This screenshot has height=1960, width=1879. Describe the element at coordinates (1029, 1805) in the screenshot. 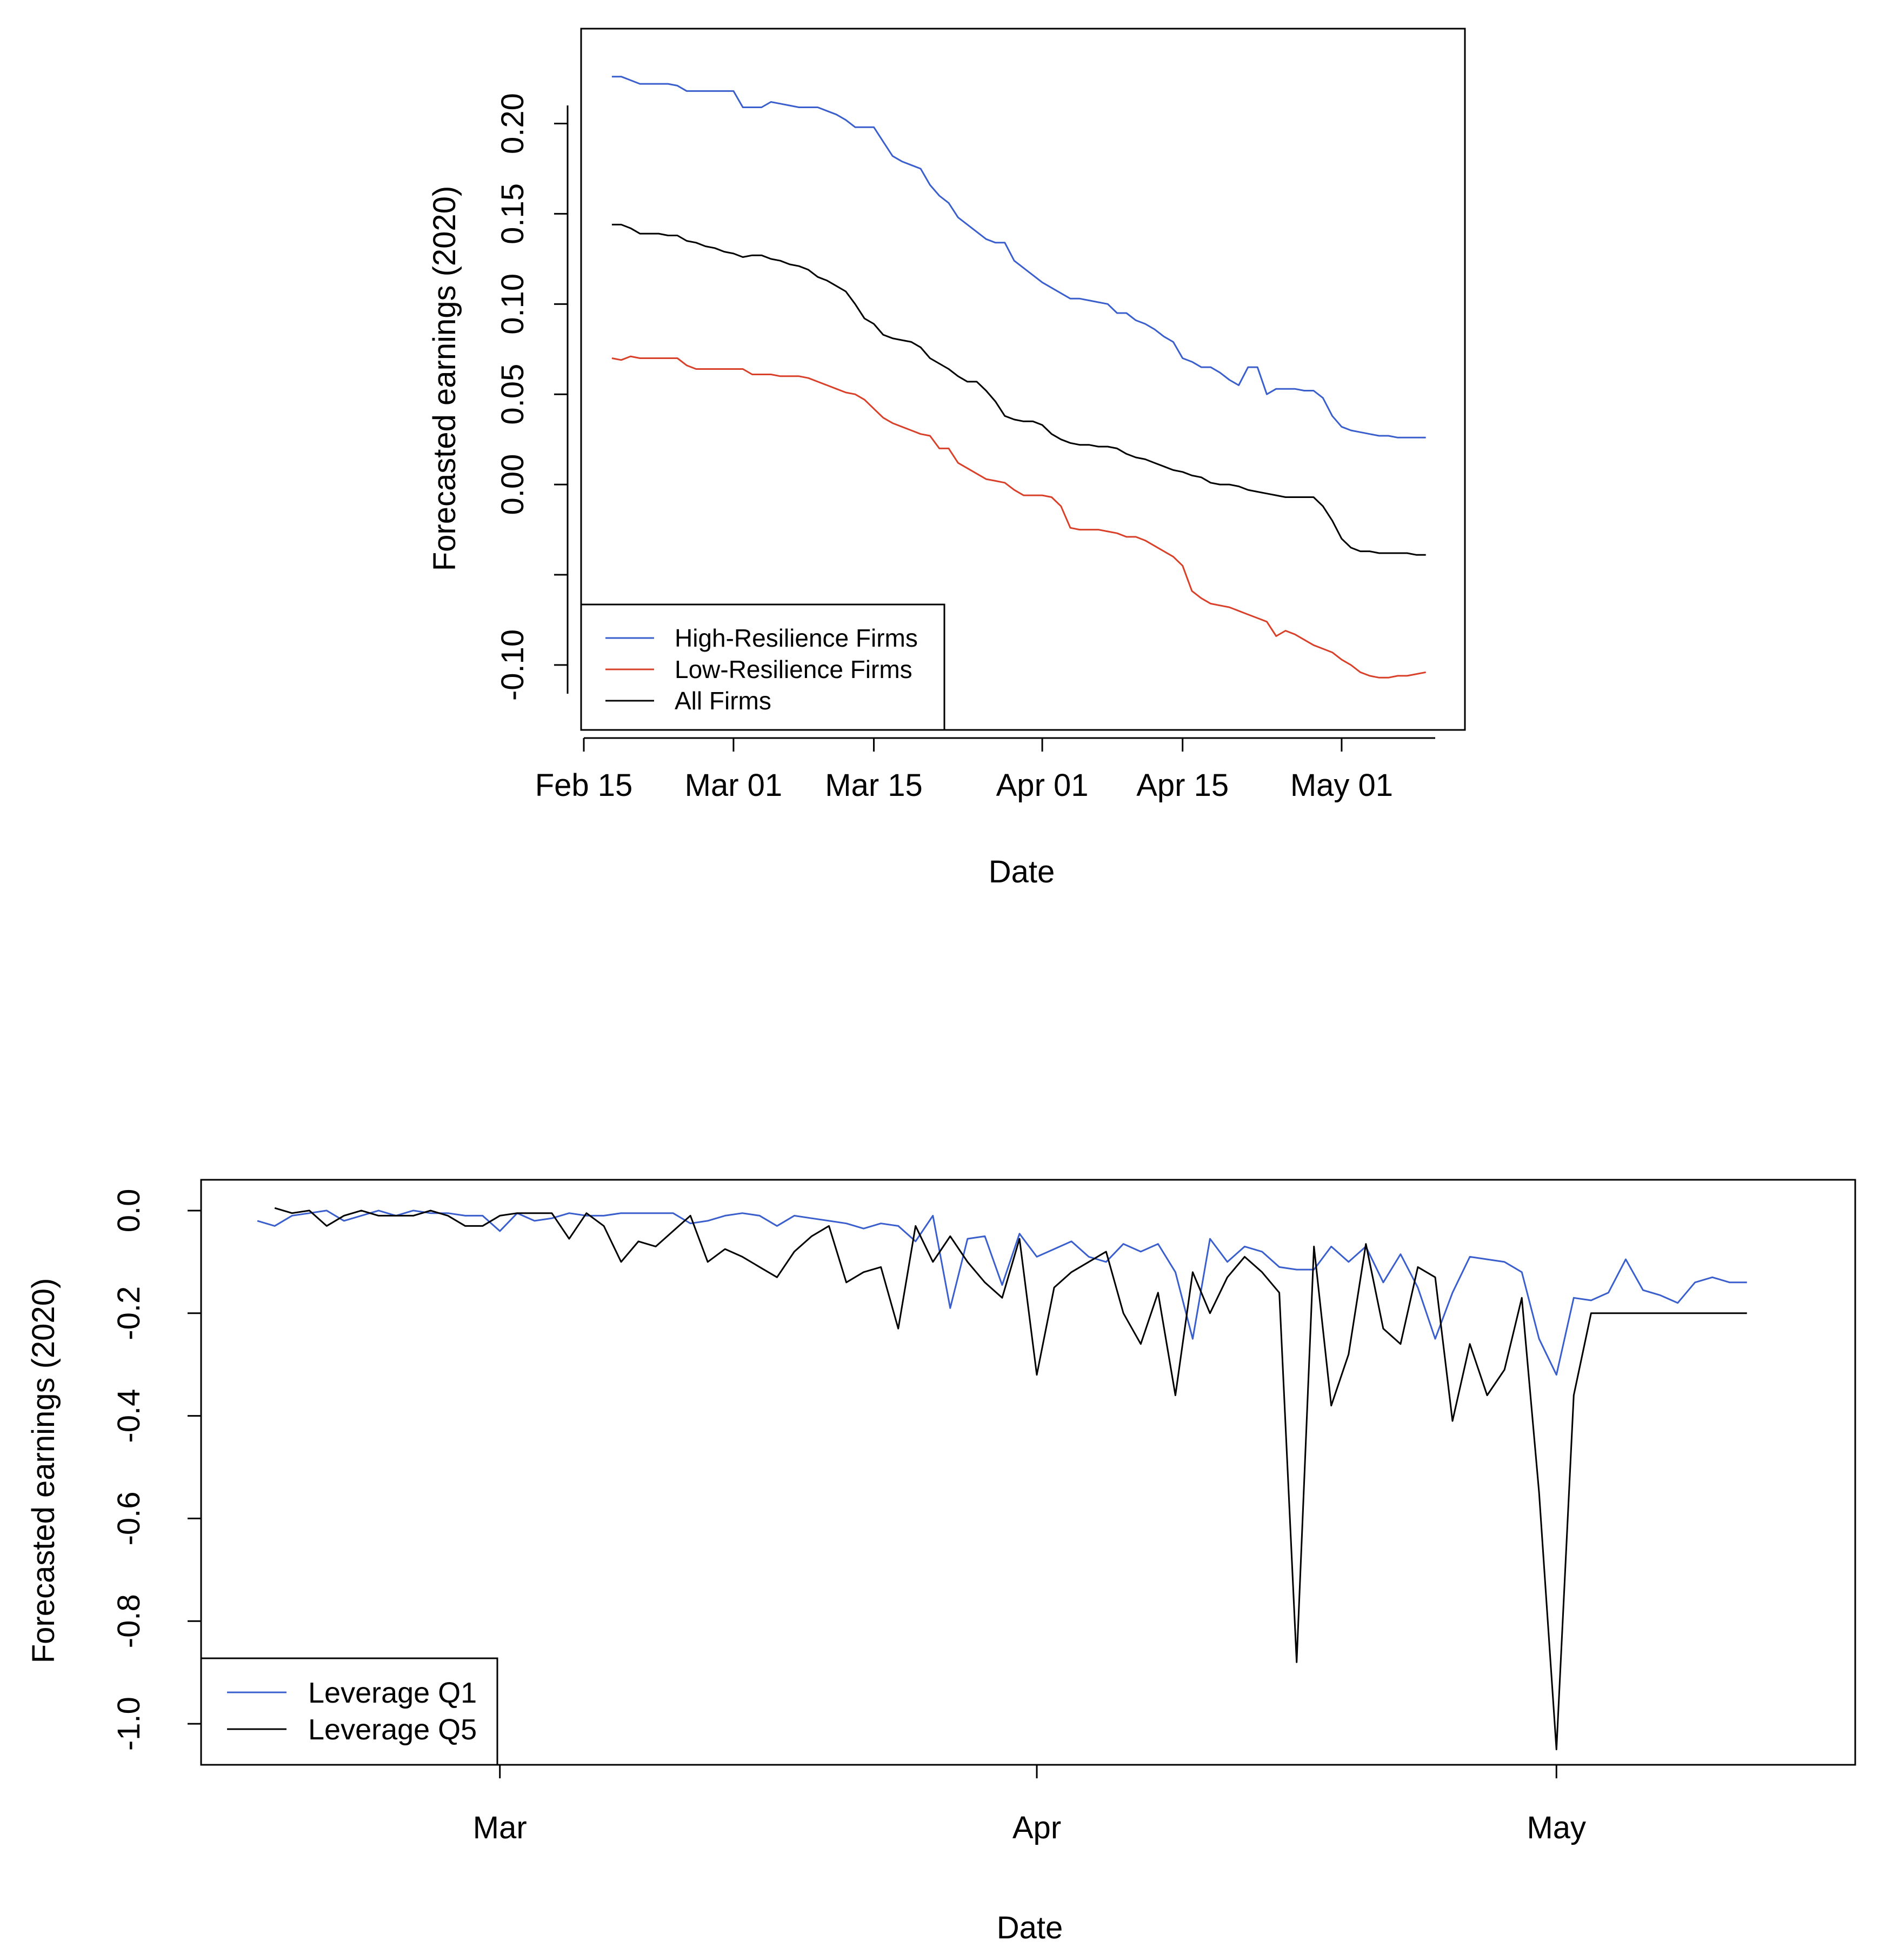

I see `chart-bottom-x-ticks: Mar Apr May` at that location.